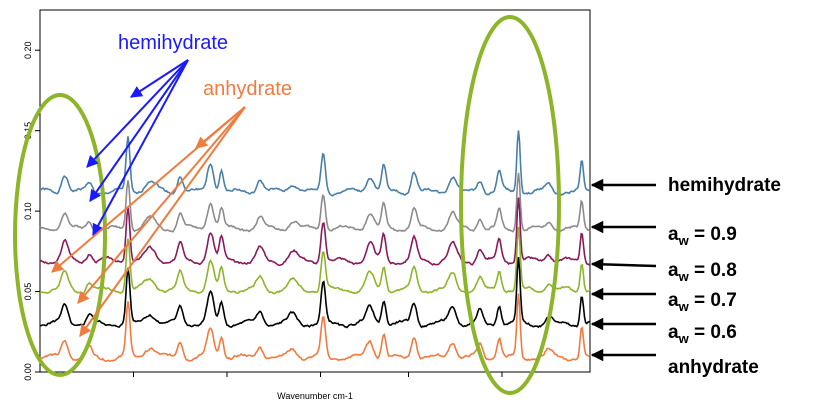 This screenshot has height=405, width=814. I want to click on y-tick-label: 0.10, so click(28, 211).